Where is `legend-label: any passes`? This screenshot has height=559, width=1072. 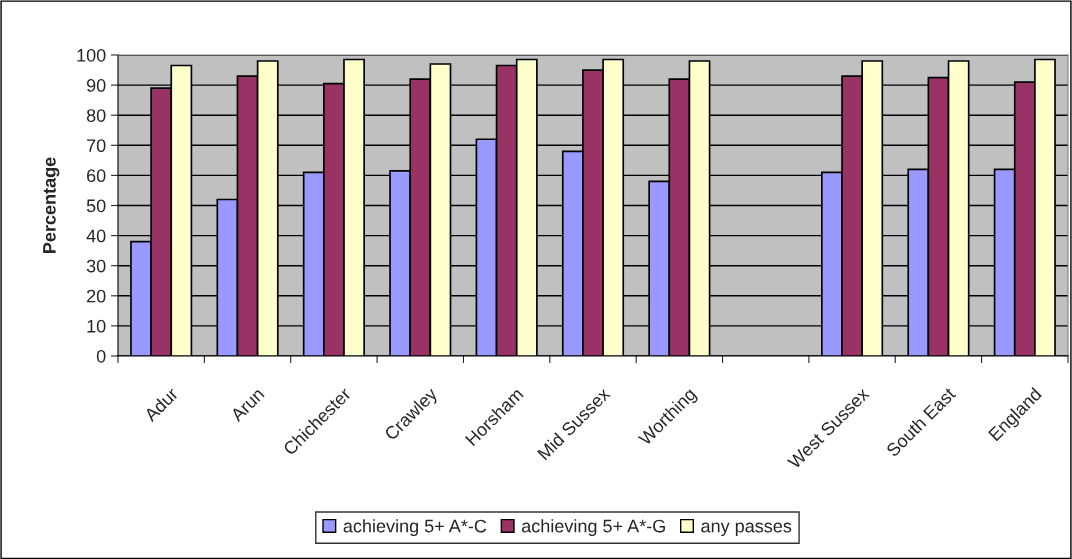 legend-label: any passes is located at coordinates (746, 529).